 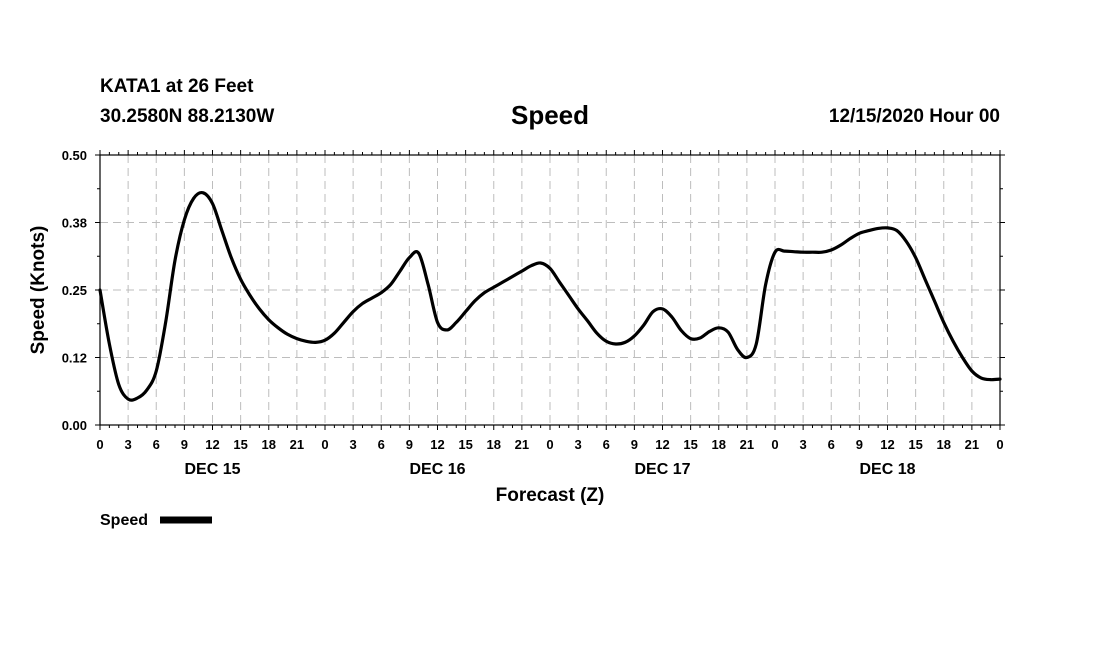 What do you see at coordinates (38, 290) in the screenshot?
I see `y-axis-title: Speed (Knots)` at bounding box center [38, 290].